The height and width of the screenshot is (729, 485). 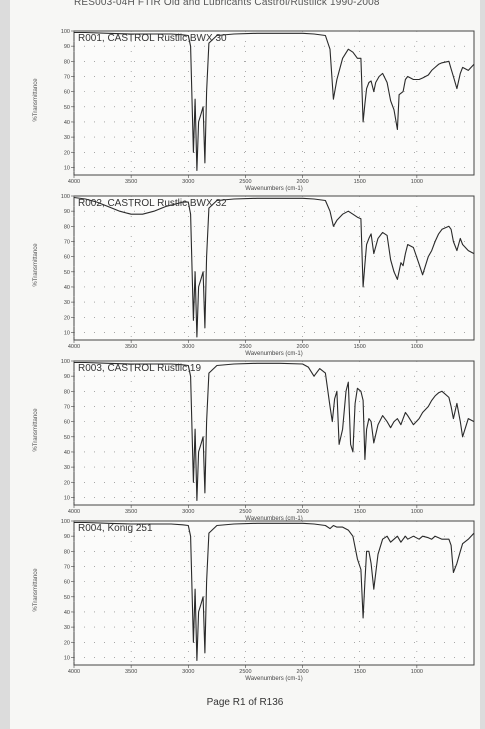 What do you see at coordinates (115, 528) in the screenshot?
I see `chart-title: R004, Konig 251` at bounding box center [115, 528].